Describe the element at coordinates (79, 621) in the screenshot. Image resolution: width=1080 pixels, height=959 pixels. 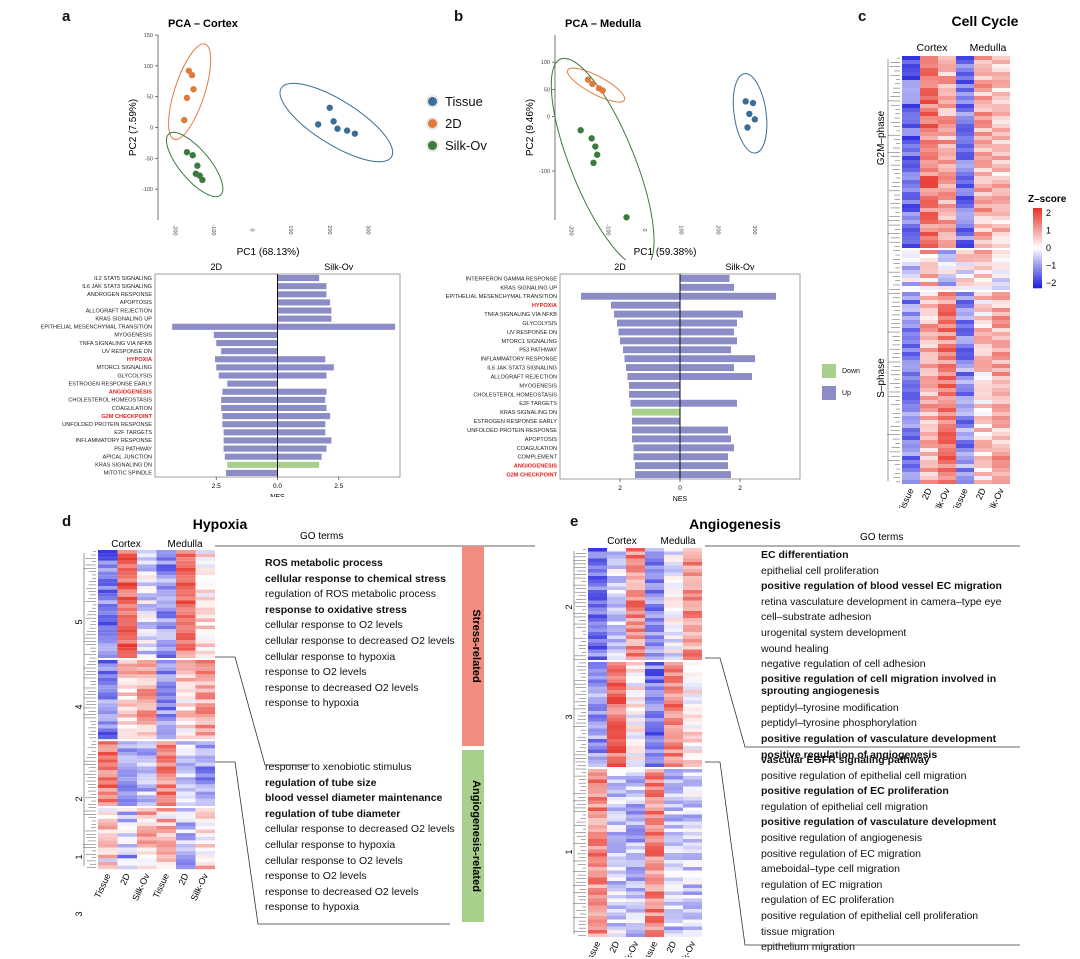
I see `cluster-label: 5` at that location.